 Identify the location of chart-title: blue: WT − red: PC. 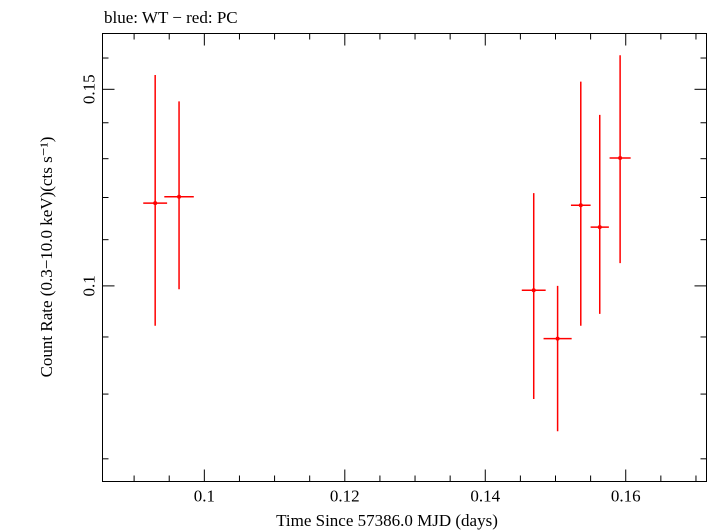
(171, 17).